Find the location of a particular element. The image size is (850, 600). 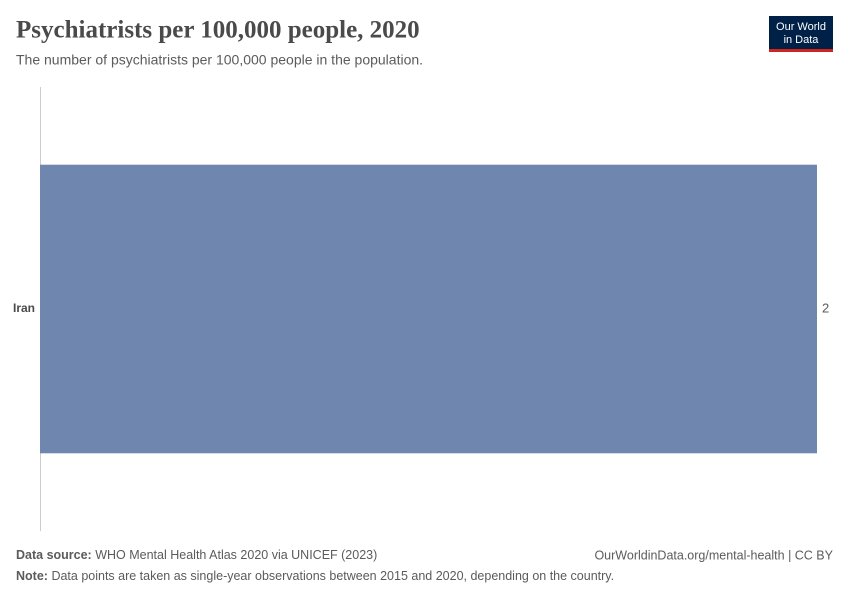

logo-box is located at coordinates (801, 34).